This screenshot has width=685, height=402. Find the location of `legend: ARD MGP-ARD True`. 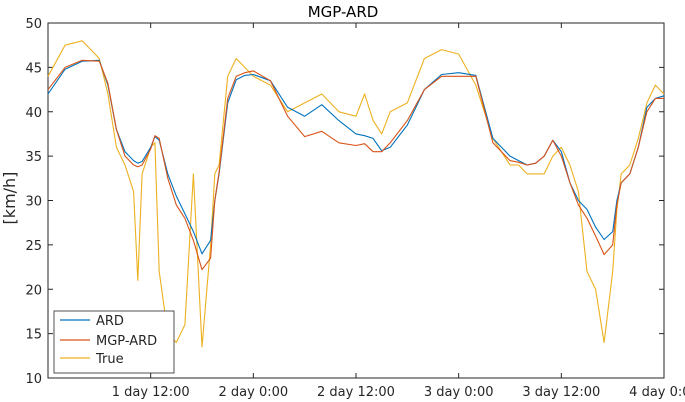

legend: ARD MGP-ARD True is located at coordinates (114, 342).